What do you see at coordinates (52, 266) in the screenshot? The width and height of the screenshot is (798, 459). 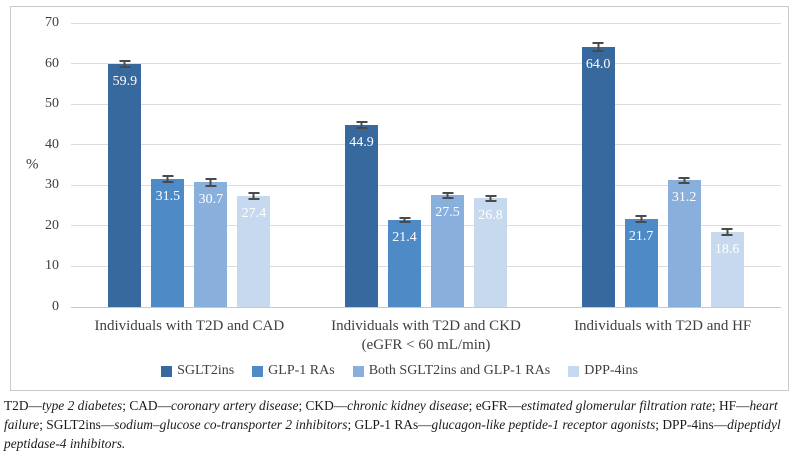 I see `y-tick-label: 10` at bounding box center [52, 266].